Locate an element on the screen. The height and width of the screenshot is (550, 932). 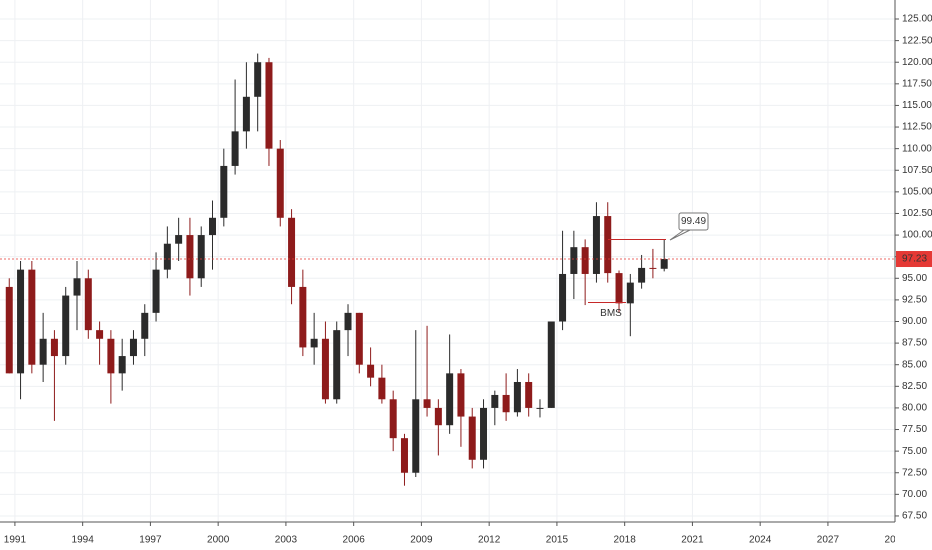
y-tick-label: 87.50 is located at coordinates (914, 343).